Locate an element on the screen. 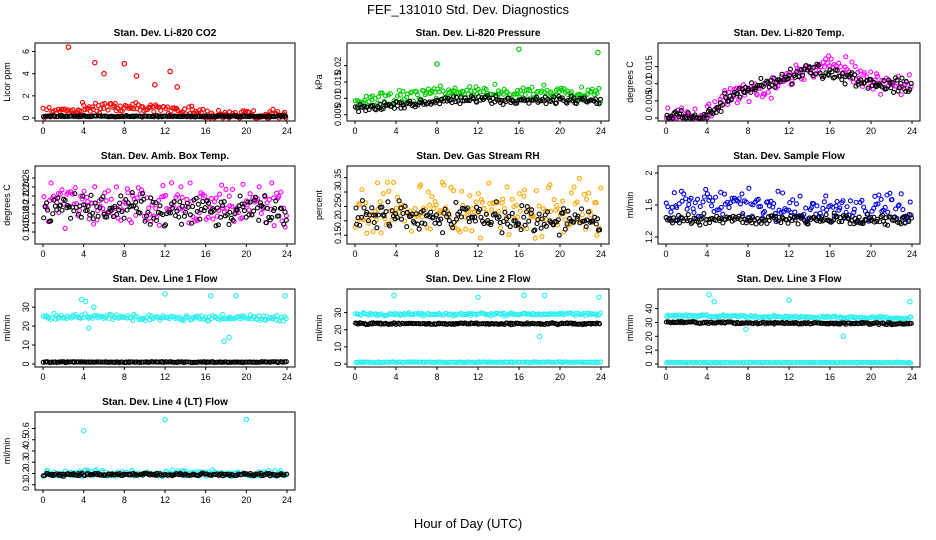 This screenshot has height=540, width=936. plot-title: Stan. Dev. Li-820 CO2 is located at coordinates (165, 33).